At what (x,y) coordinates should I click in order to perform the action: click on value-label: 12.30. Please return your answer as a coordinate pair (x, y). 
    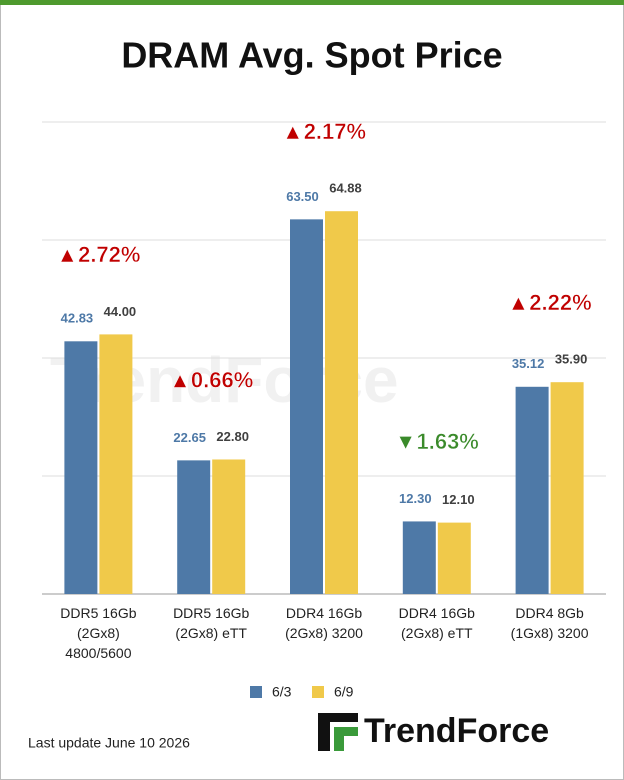
    Looking at the image, I should click on (415, 498).